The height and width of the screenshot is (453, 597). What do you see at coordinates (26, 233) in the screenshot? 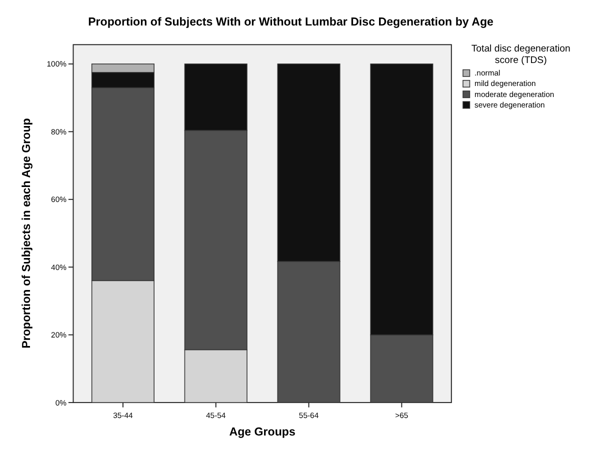
I see `y-axis-title: Proportion of Subjects in each Age Group` at bounding box center [26, 233].